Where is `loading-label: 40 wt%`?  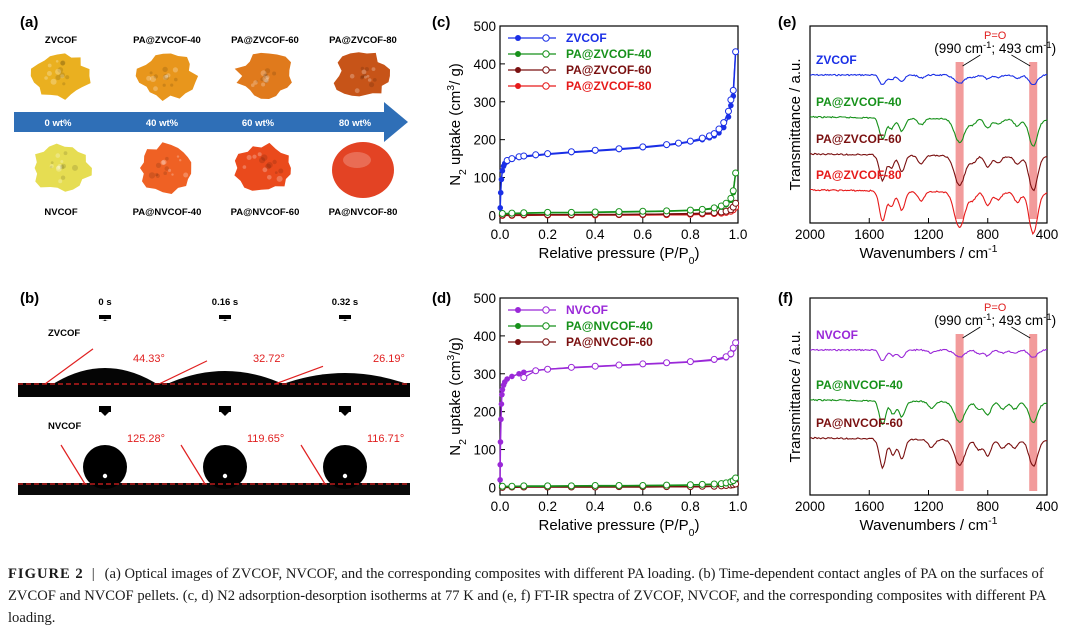 loading-label: 40 wt% is located at coordinates (162, 123).